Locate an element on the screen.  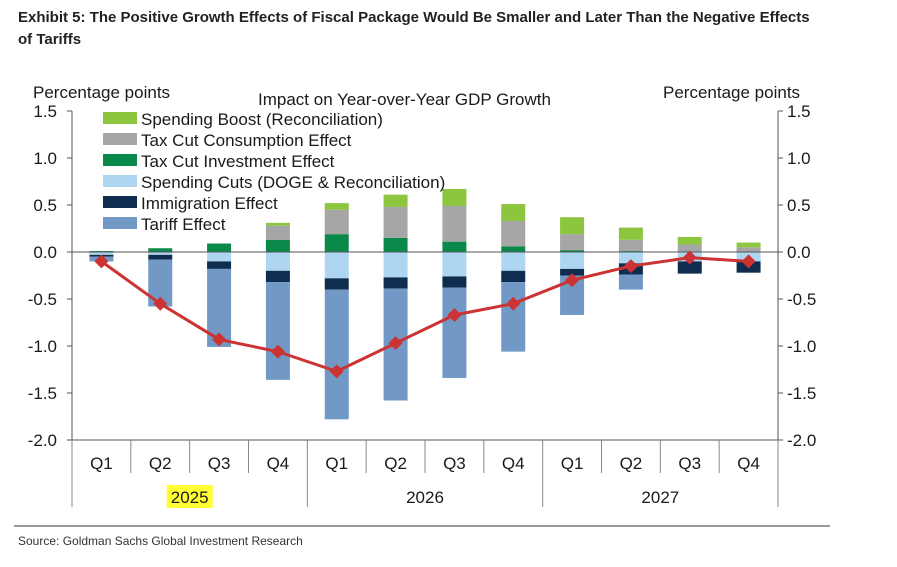
legend-label: Tax Cut Consumption Effect is located at coordinates (246, 140).